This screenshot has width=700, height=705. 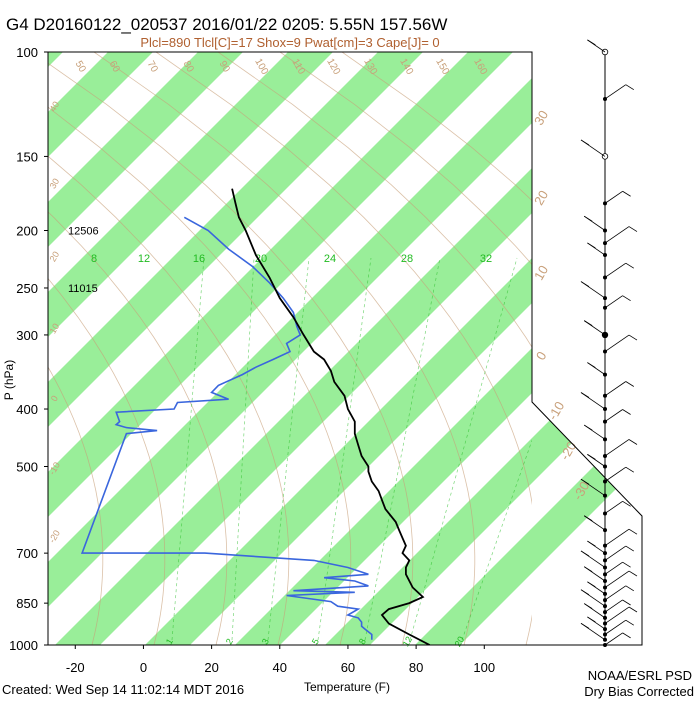 What do you see at coordinates (199, 259) in the screenshot?
I see `mixing-ratio-label: 16` at bounding box center [199, 259].